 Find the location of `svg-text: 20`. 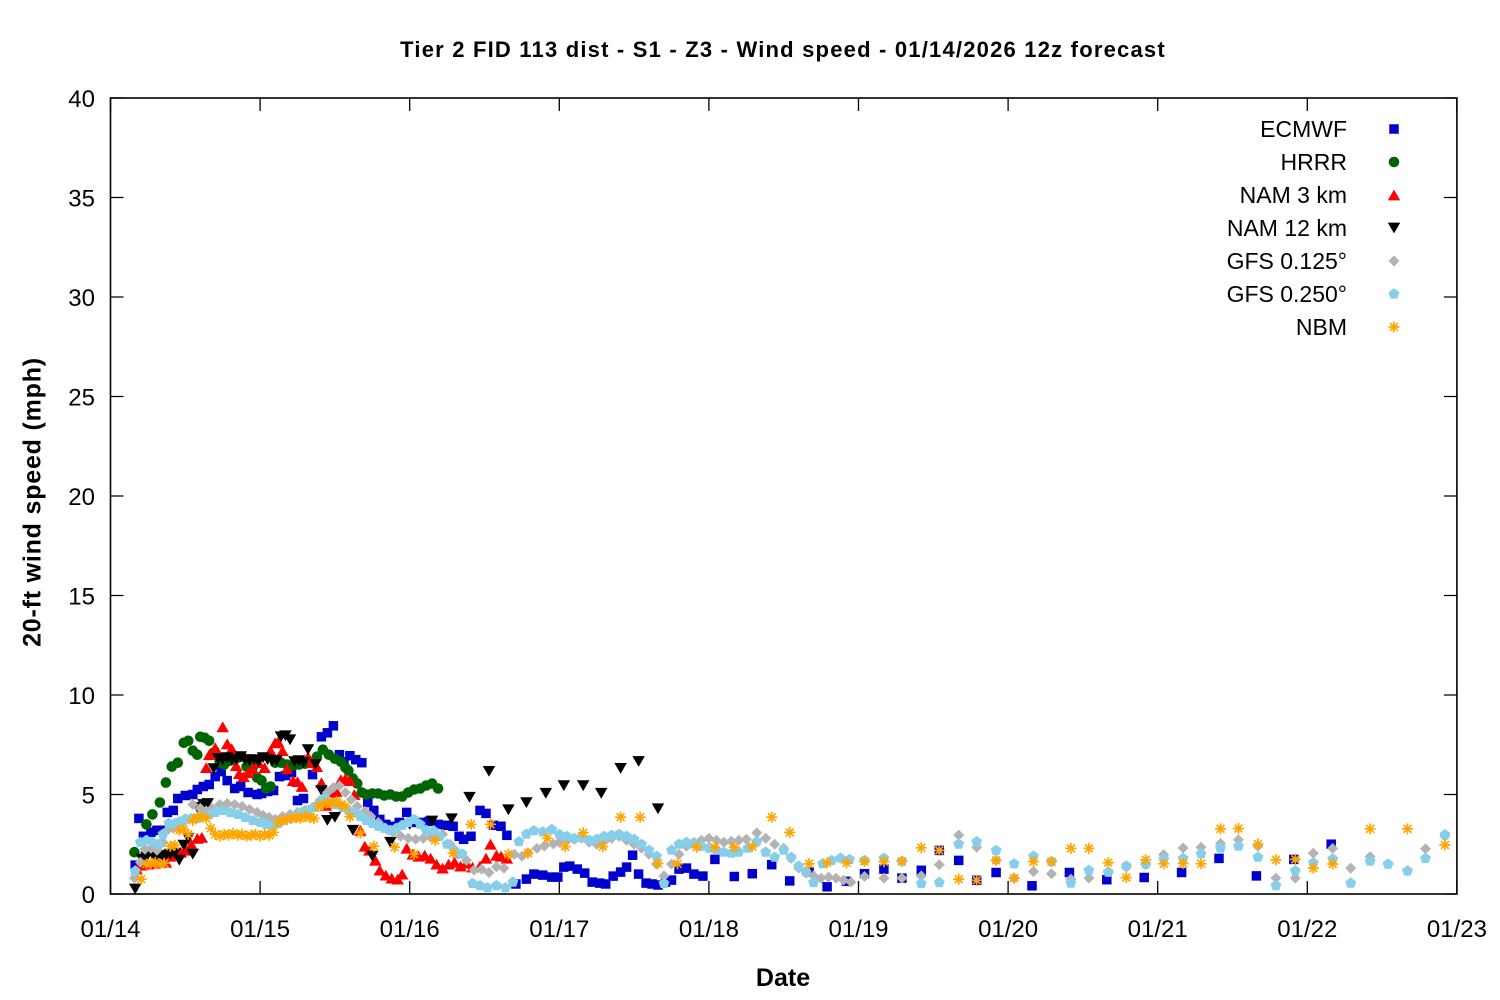

svg-text: 20 is located at coordinates (81, 497).